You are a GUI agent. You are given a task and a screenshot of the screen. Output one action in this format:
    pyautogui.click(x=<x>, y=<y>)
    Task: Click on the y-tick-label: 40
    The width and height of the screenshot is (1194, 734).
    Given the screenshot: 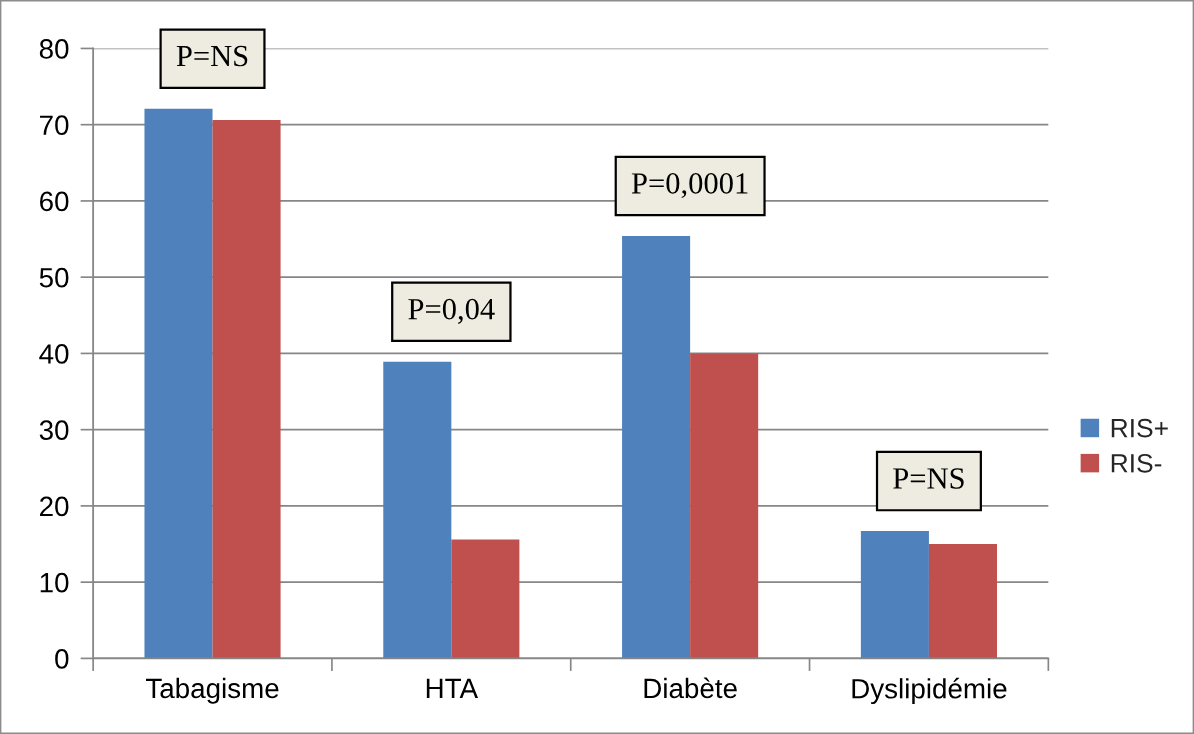 What is the action you would take?
    pyautogui.click(x=54, y=354)
    